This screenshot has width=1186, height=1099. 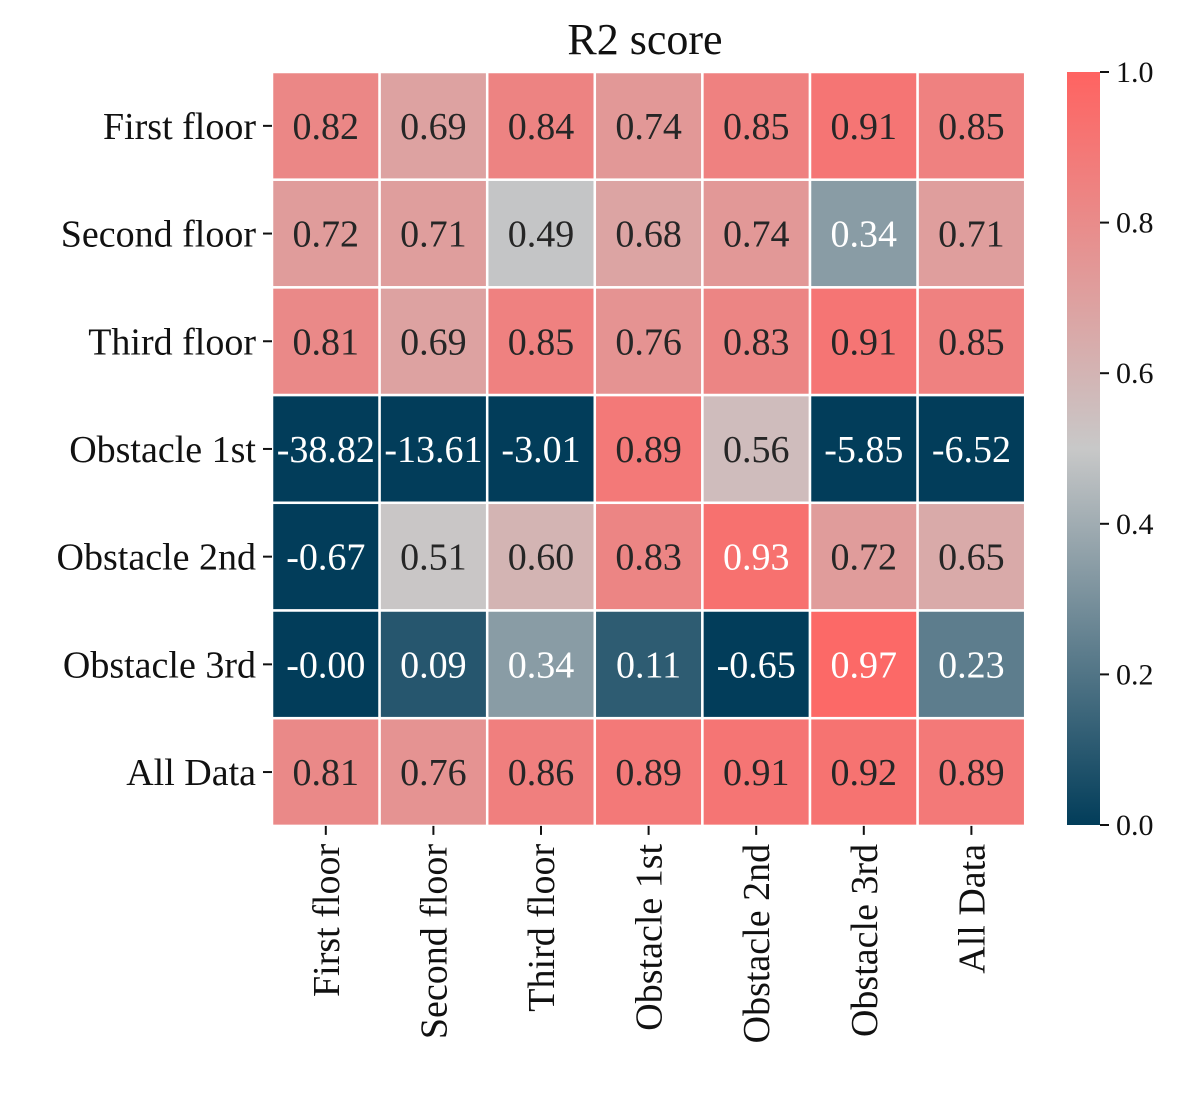 I want to click on cell-value-label: -5.85, so click(x=863, y=450).